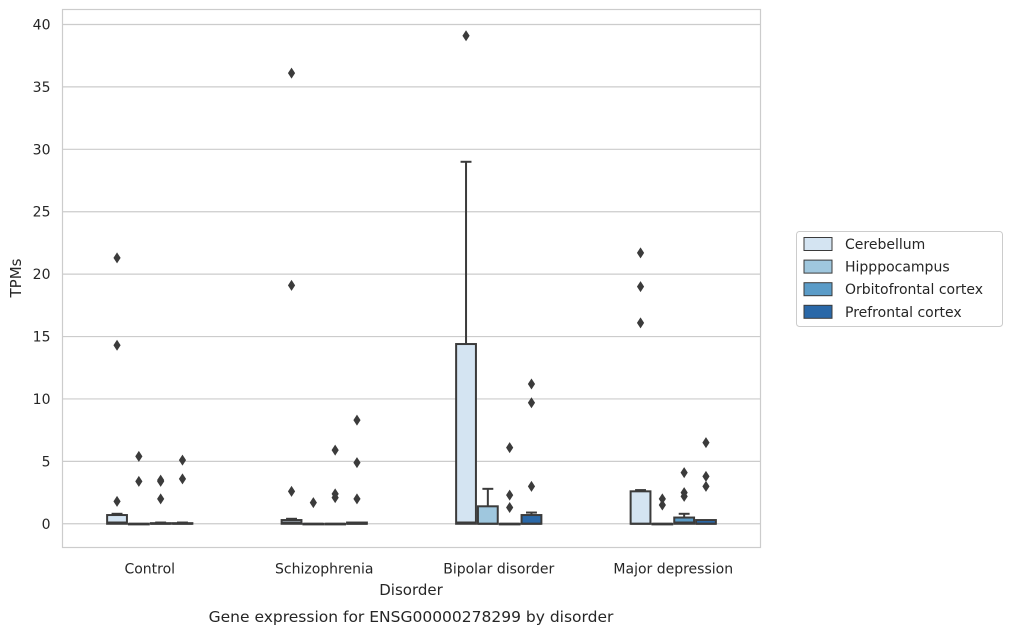 The height and width of the screenshot is (634, 1013). I want to click on y-tick-label: 40, so click(42, 25).